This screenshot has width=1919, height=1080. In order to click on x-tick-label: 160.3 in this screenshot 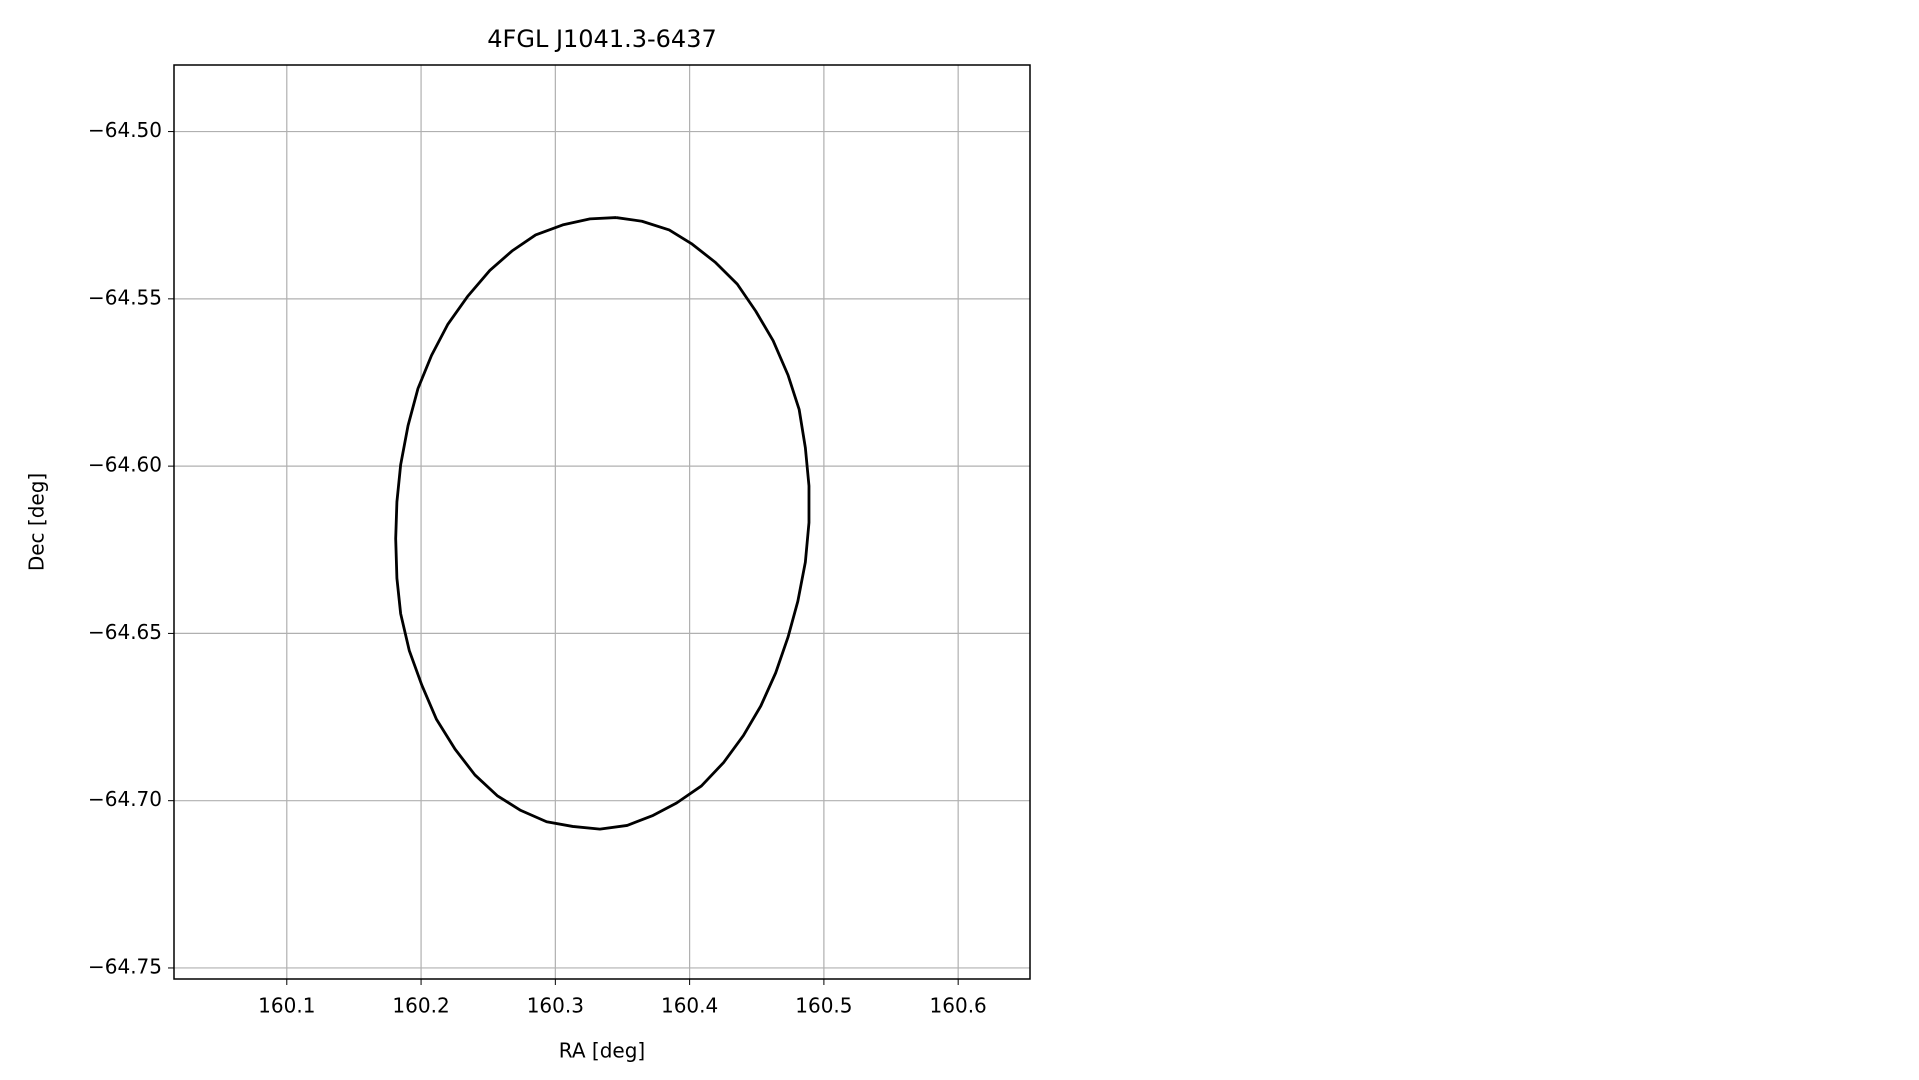, I will do `click(555, 1006)`.